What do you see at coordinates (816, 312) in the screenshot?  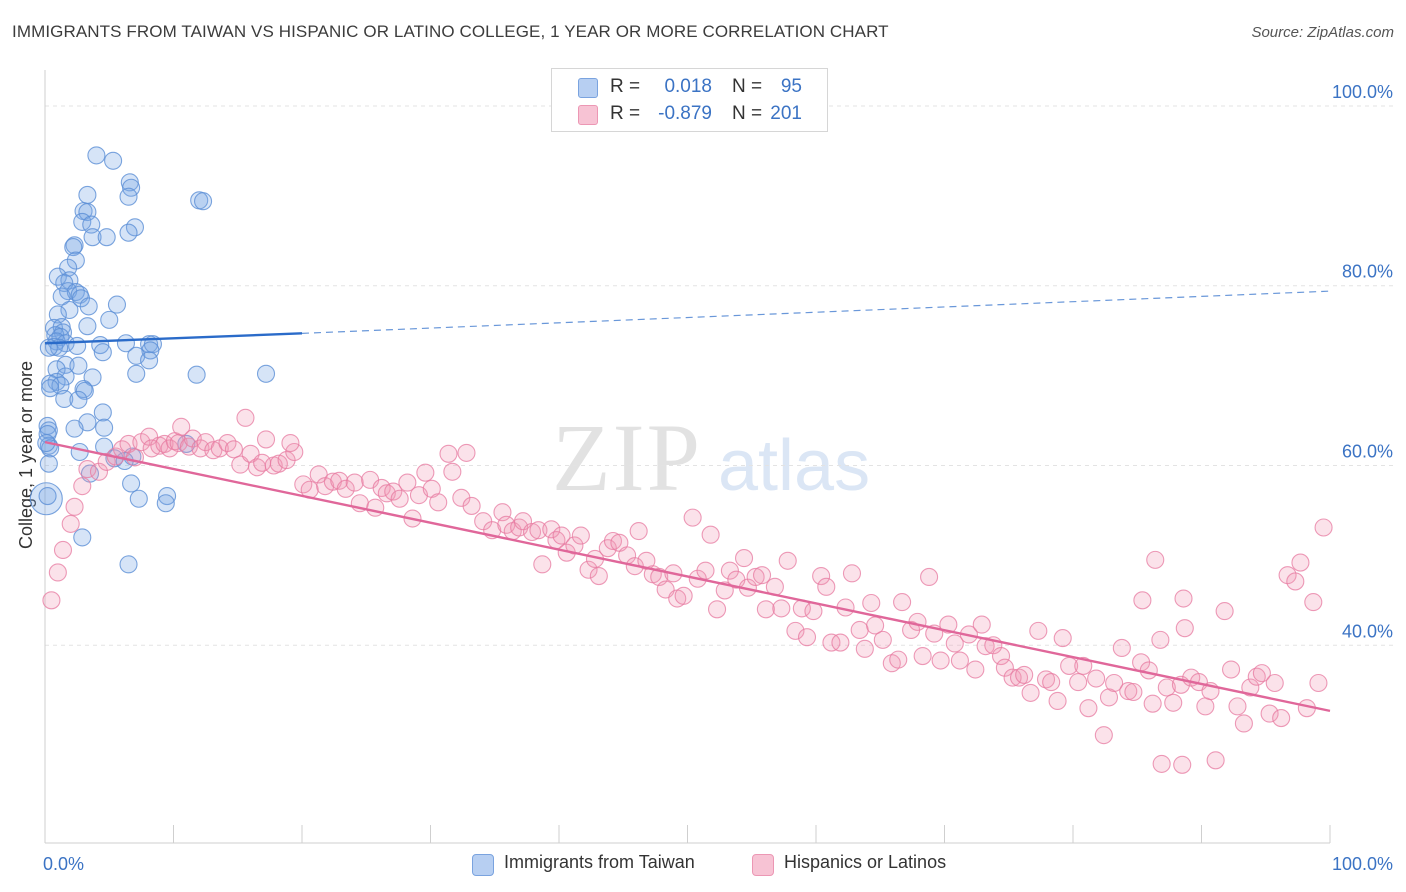 I see `taiwan-trend-extension` at bounding box center [816, 312].